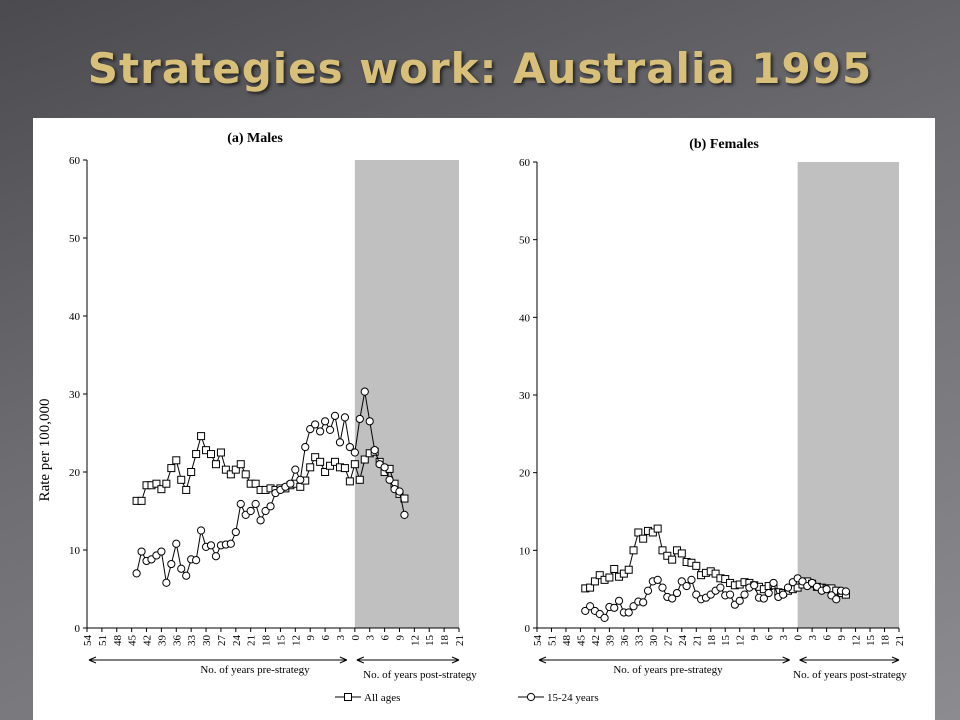 The width and height of the screenshot is (960, 720). Describe the element at coordinates (724, 144) in the screenshot. I see `chart-title: (b) Females` at that location.